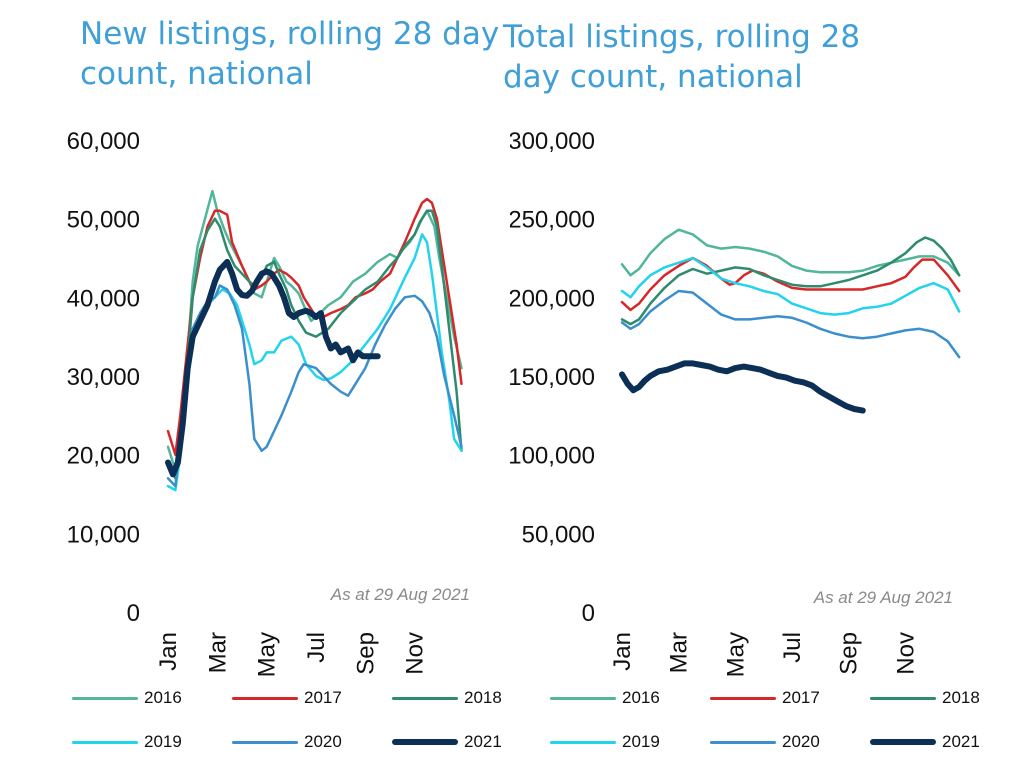 Image resolution: width=1024 pixels, height=768 pixels. Describe the element at coordinates (790, 324) in the screenshot. I see `series-line-2020` at that location.